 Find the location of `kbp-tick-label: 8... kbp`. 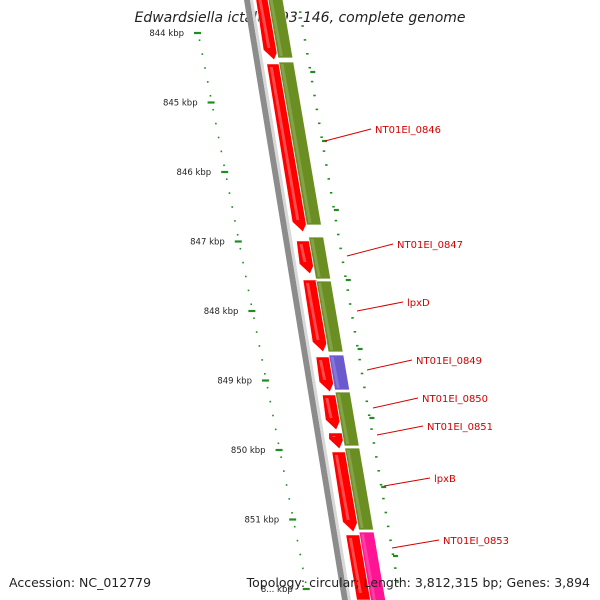

kbp-tick-label: 8... kbp is located at coordinates (277, 590).